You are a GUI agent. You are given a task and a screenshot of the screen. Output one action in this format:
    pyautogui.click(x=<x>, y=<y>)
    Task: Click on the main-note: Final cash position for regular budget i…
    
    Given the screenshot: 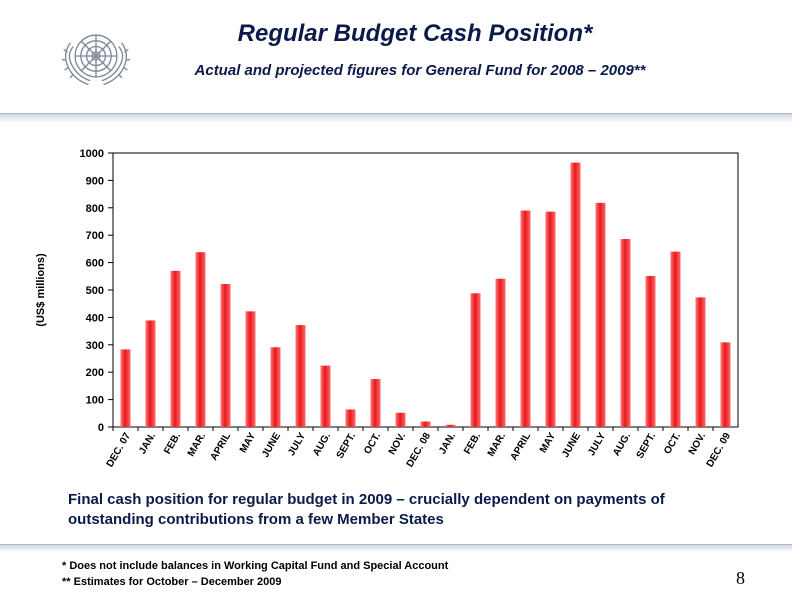 What is the action you would take?
    pyautogui.click(x=366, y=509)
    